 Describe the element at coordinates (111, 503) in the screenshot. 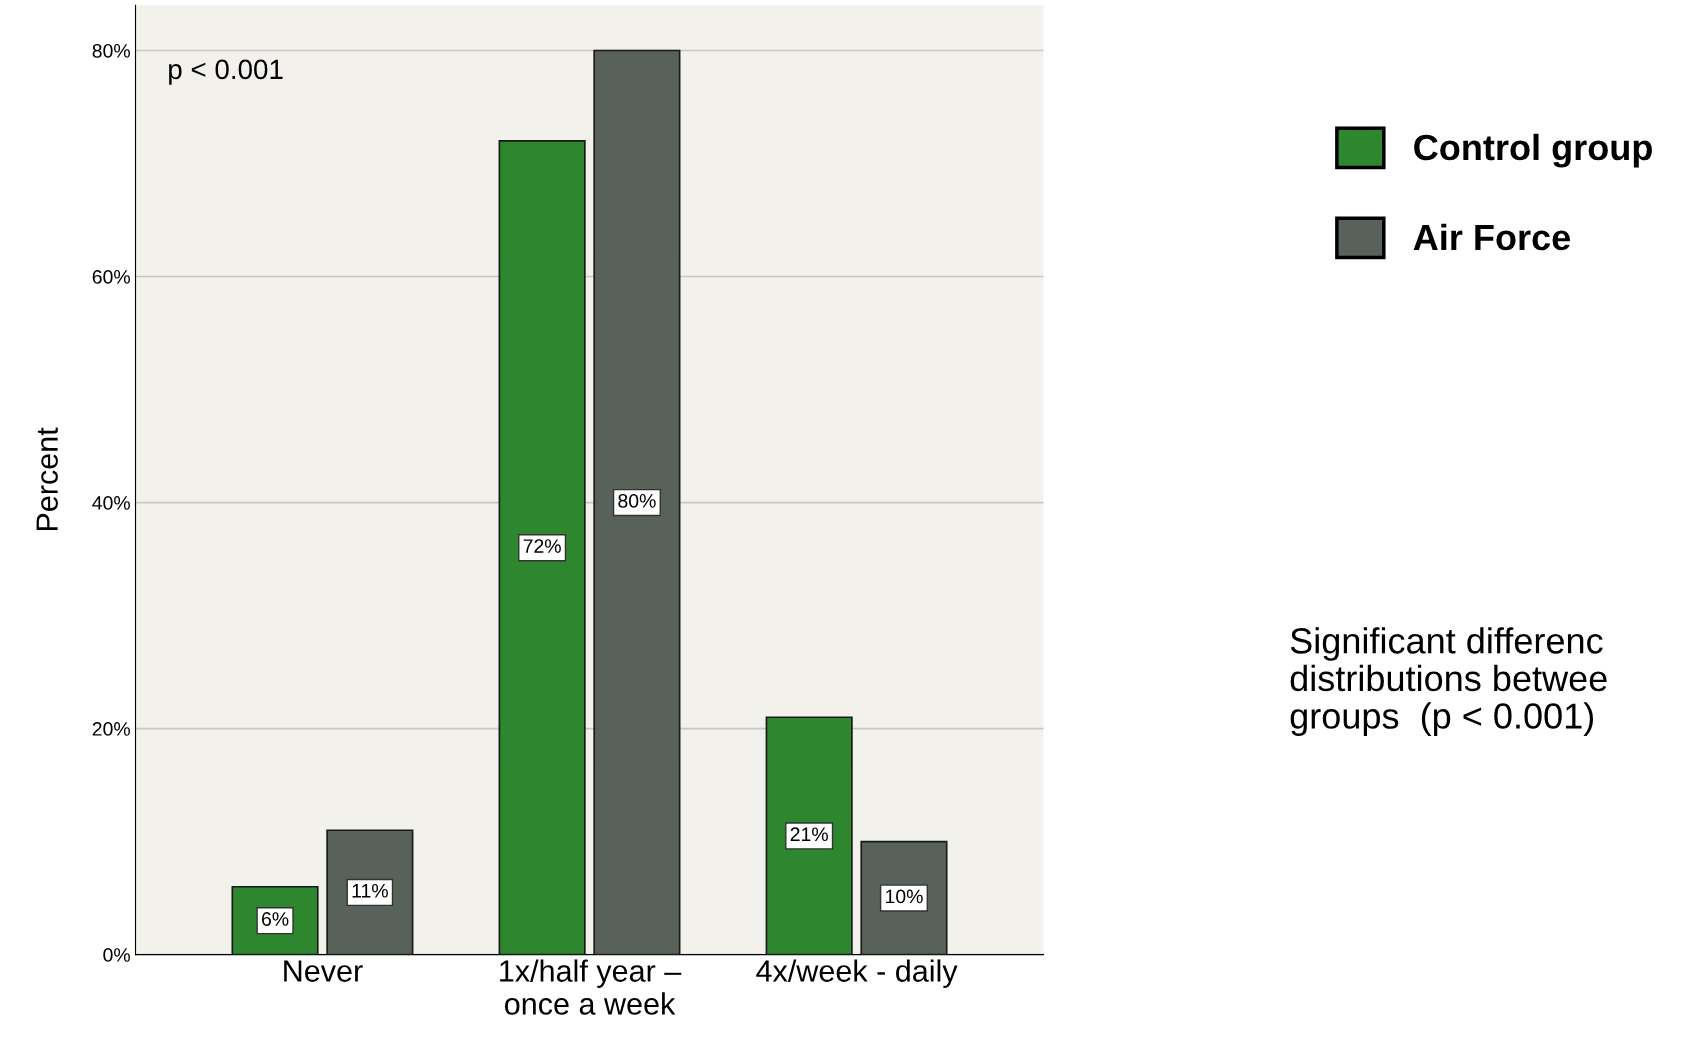

I see `y-tick-label: 40%` at that location.